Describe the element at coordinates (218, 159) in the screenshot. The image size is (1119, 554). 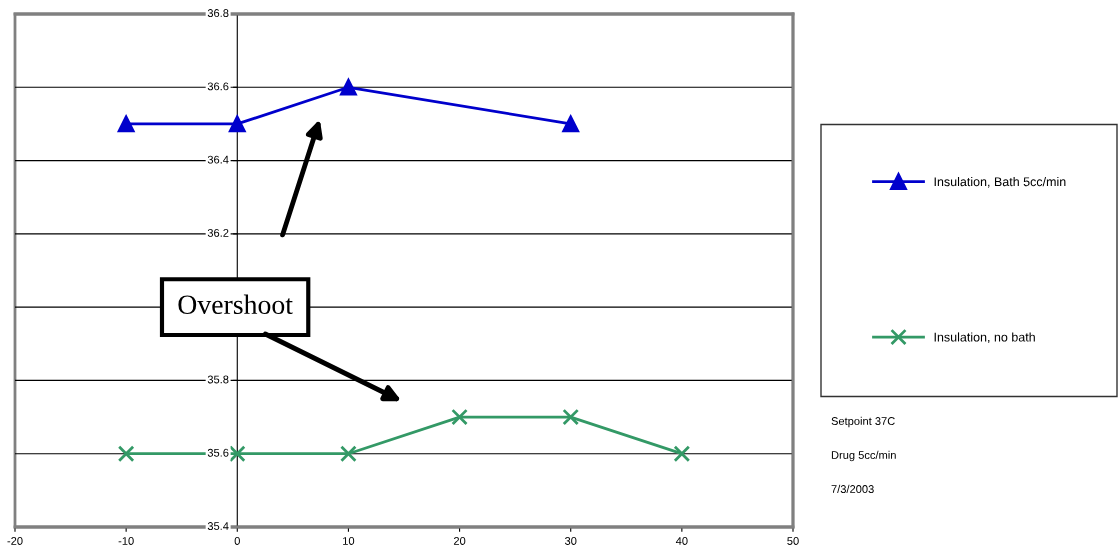
I see `y-tick-label: 36.4` at that location.